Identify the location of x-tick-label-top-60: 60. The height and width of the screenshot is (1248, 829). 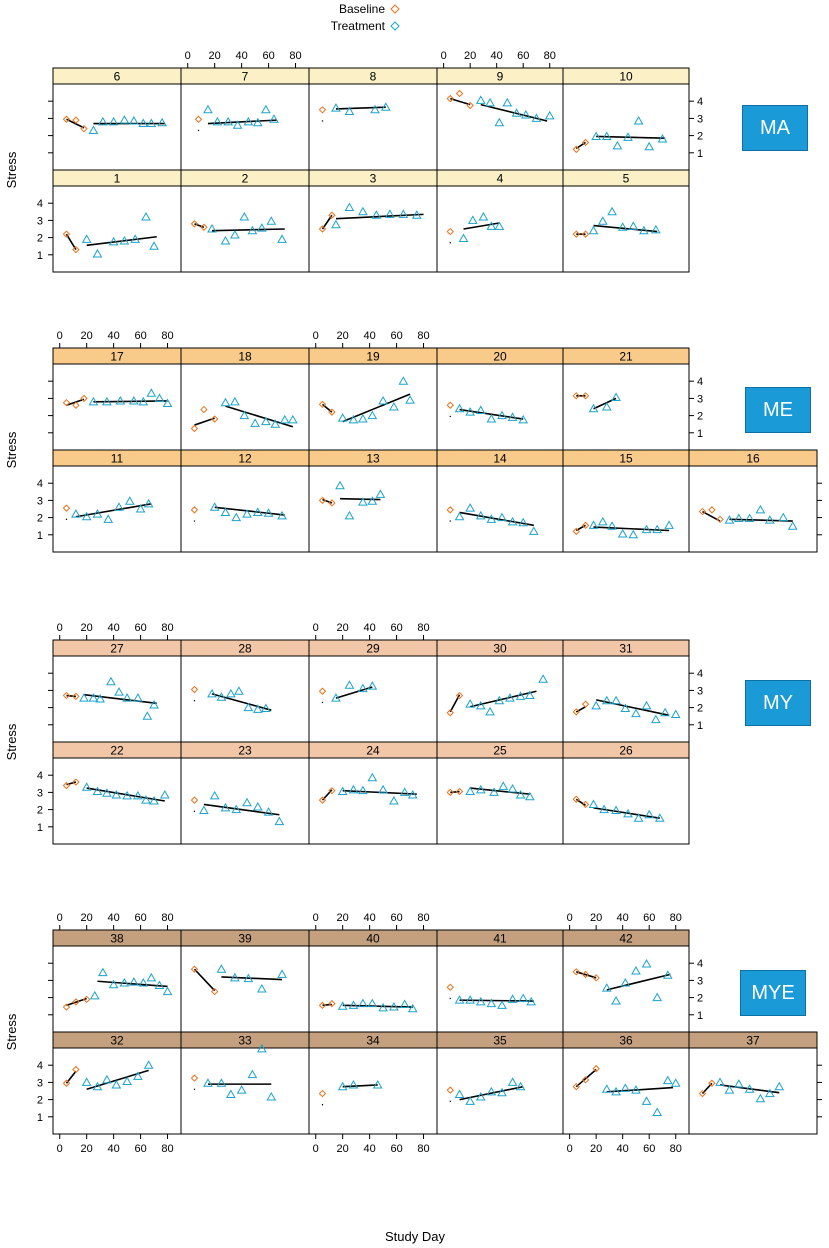
(140, 336).